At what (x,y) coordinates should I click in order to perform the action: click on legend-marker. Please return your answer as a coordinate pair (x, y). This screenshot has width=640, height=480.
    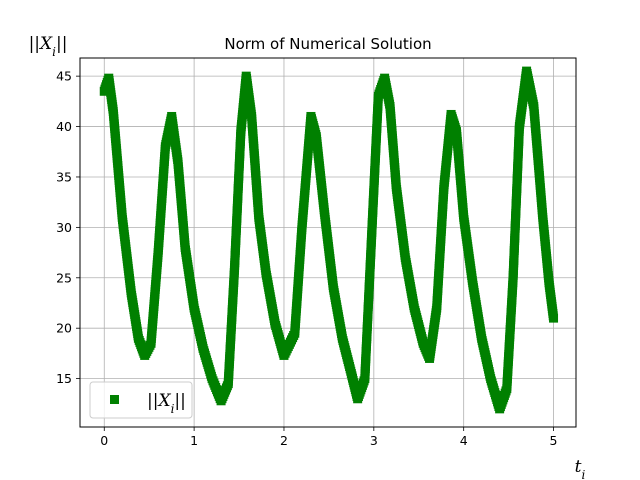
    Looking at the image, I should click on (114, 399).